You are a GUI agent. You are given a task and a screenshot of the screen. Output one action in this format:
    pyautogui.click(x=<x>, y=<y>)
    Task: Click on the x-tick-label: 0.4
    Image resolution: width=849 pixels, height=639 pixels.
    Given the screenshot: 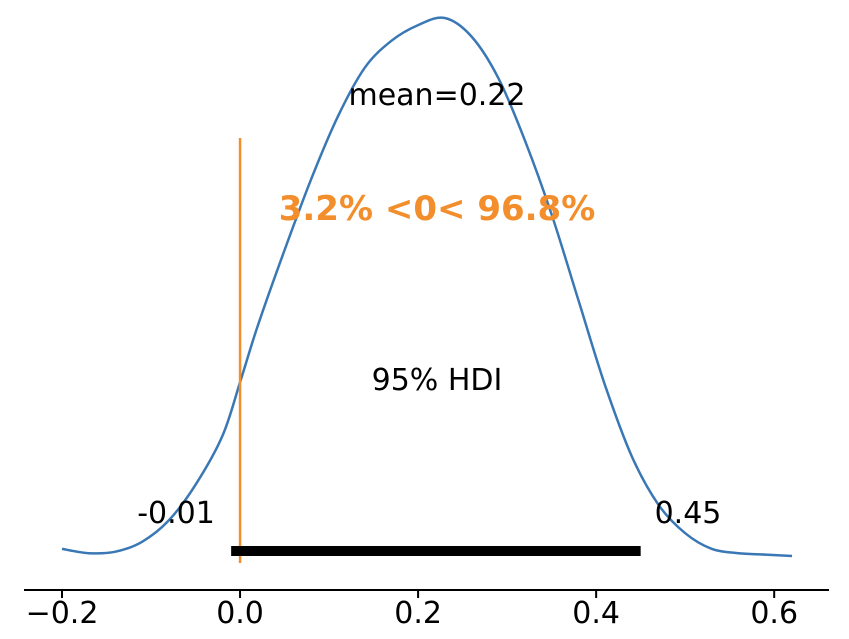 What is the action you would take?
    pyautogui.click(x=596, y=613)
    